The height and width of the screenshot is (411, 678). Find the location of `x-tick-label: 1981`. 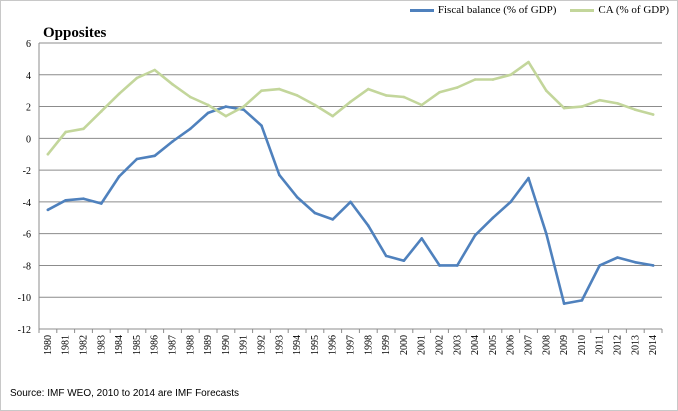

x-tick-label: 1981 is located at coordinates (66, 345).